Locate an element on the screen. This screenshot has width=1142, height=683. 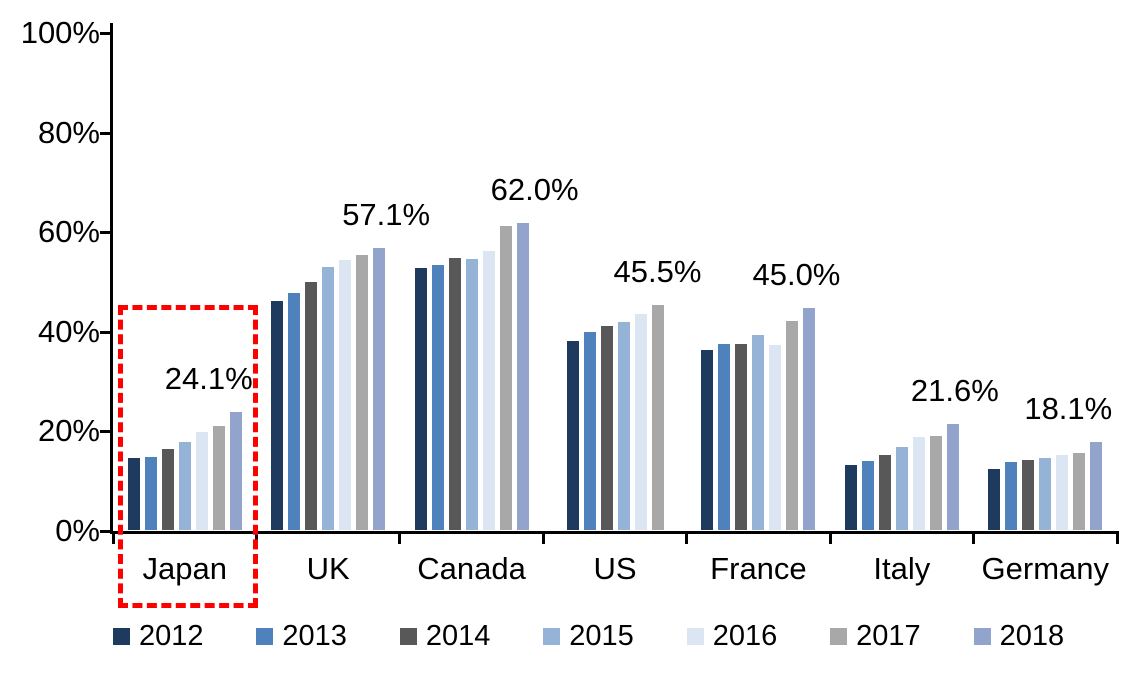
category-label-canada: Canada is located at coordinates (471, 568).